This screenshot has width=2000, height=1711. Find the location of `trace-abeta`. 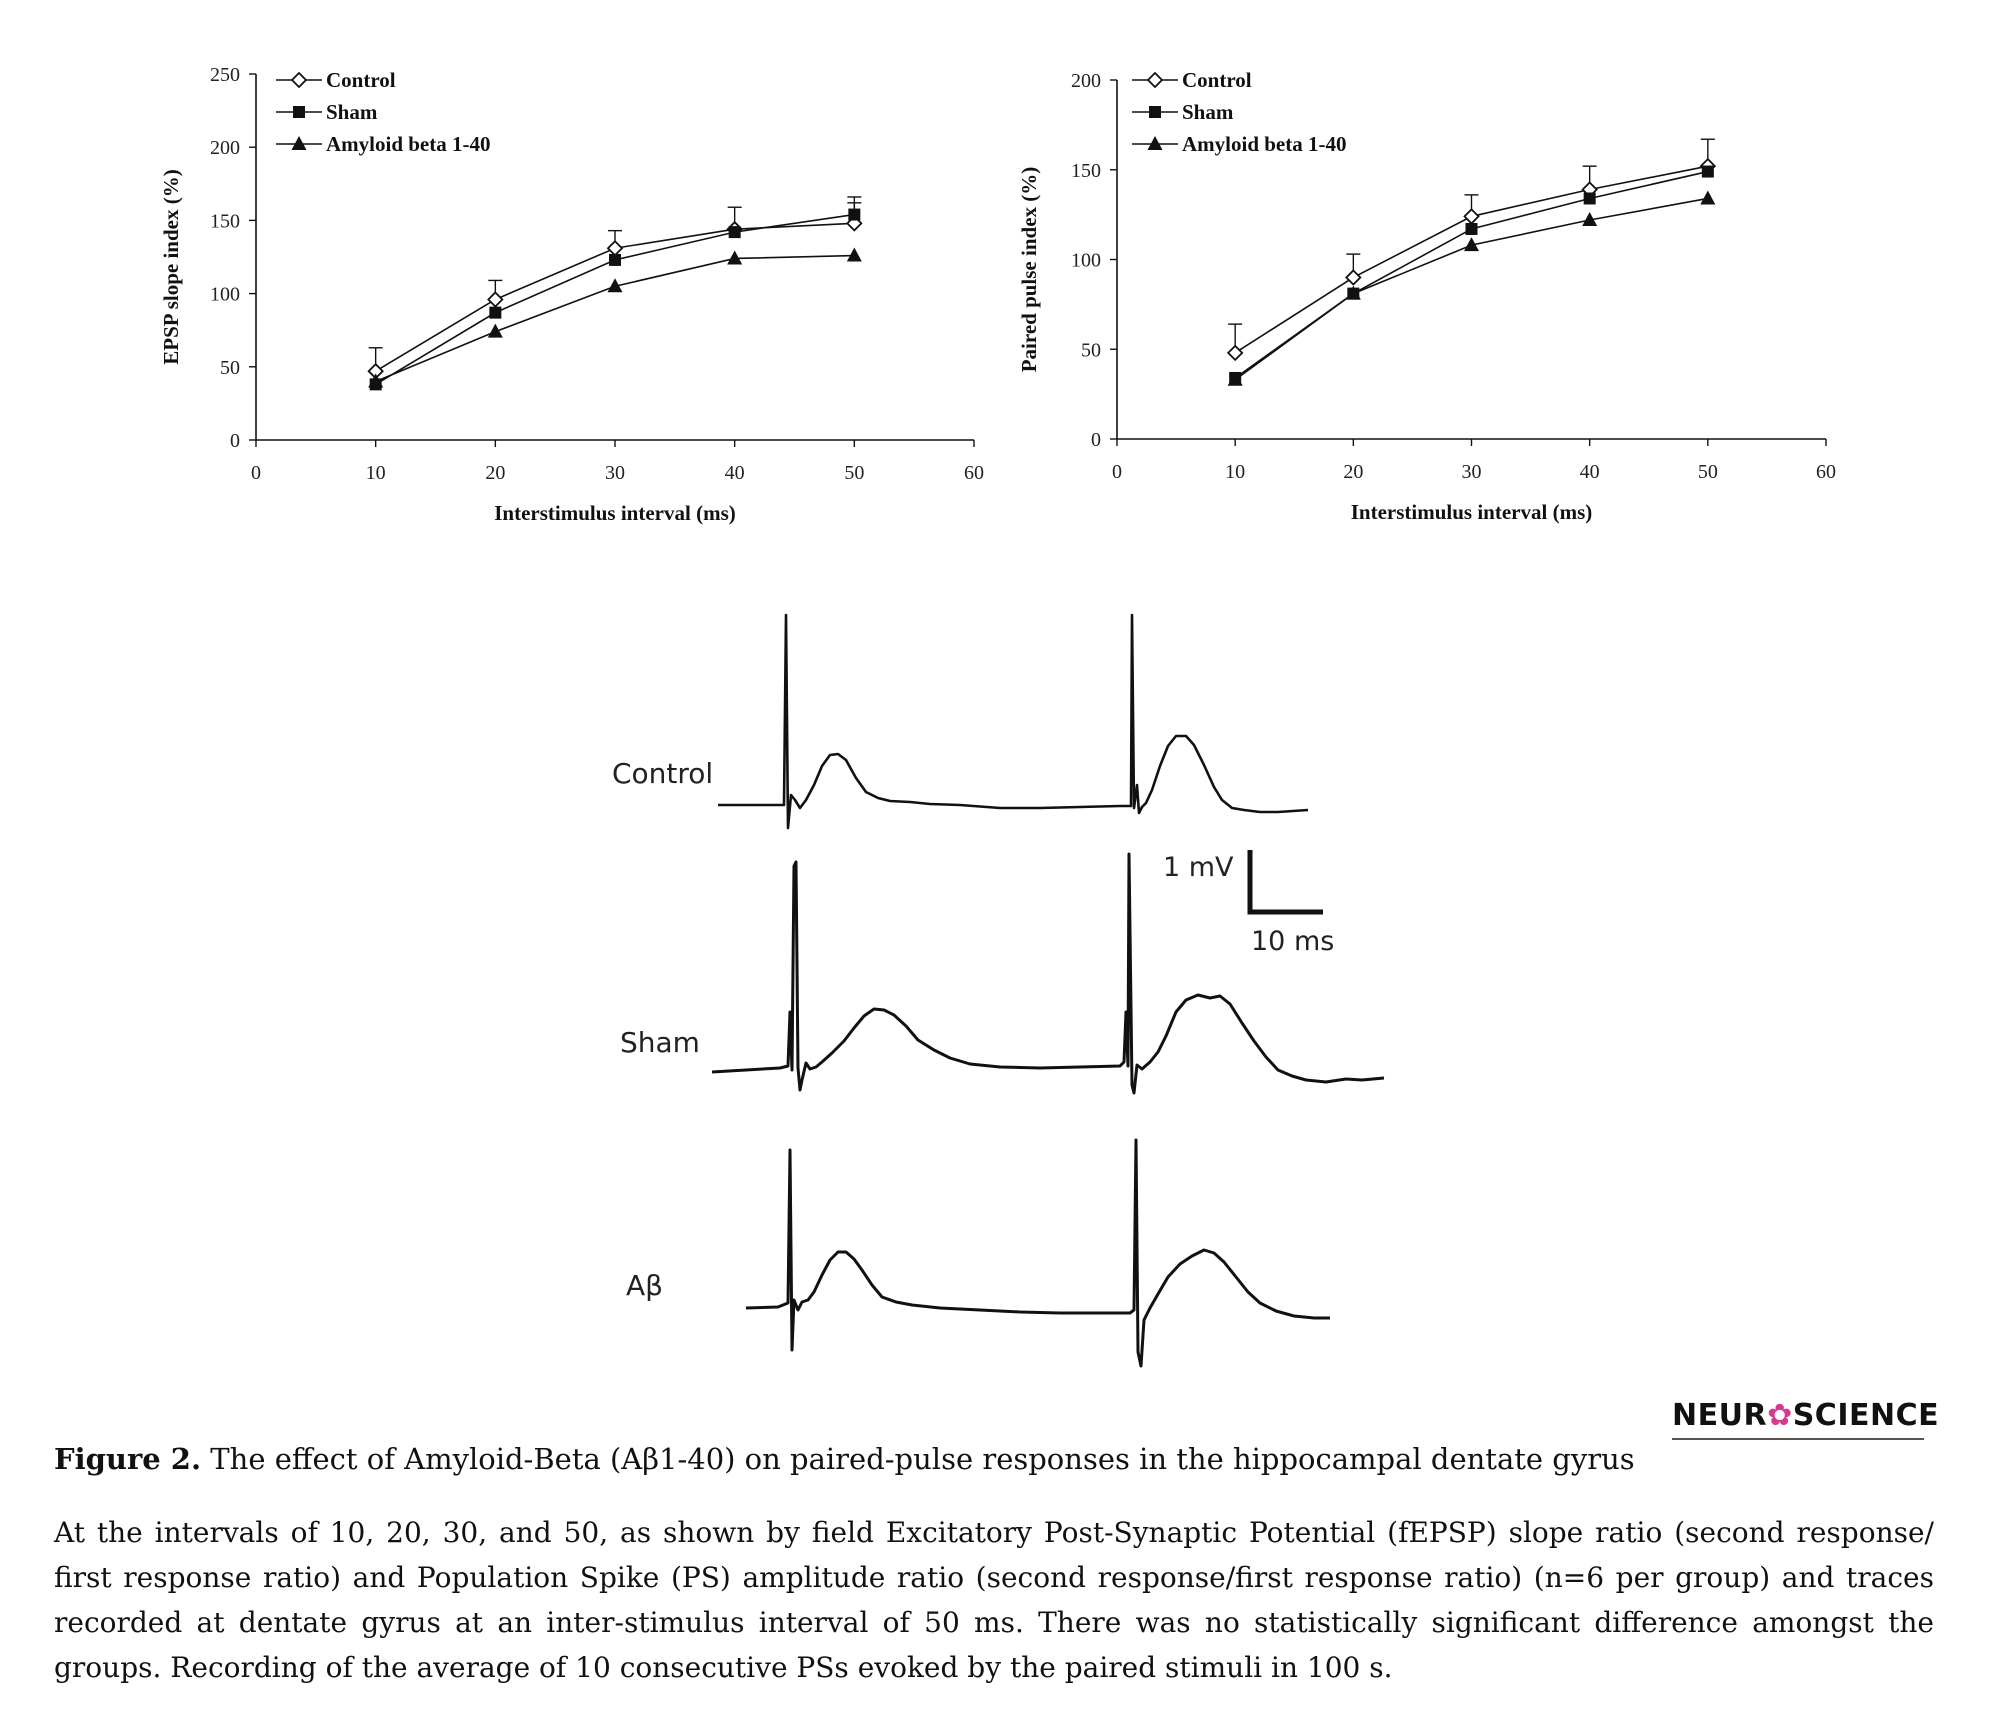

trace-abeta is located at coordinates (1037, 1253).